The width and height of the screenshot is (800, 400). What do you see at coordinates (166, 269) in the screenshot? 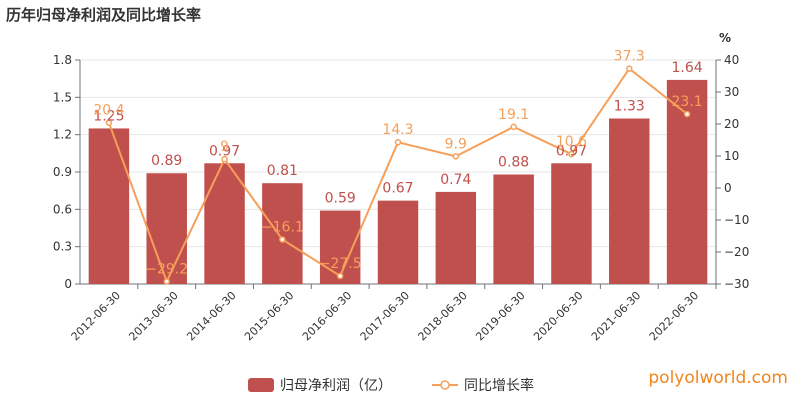
I see `growth-data-label: −29.2` at bounding box center [166, 269].